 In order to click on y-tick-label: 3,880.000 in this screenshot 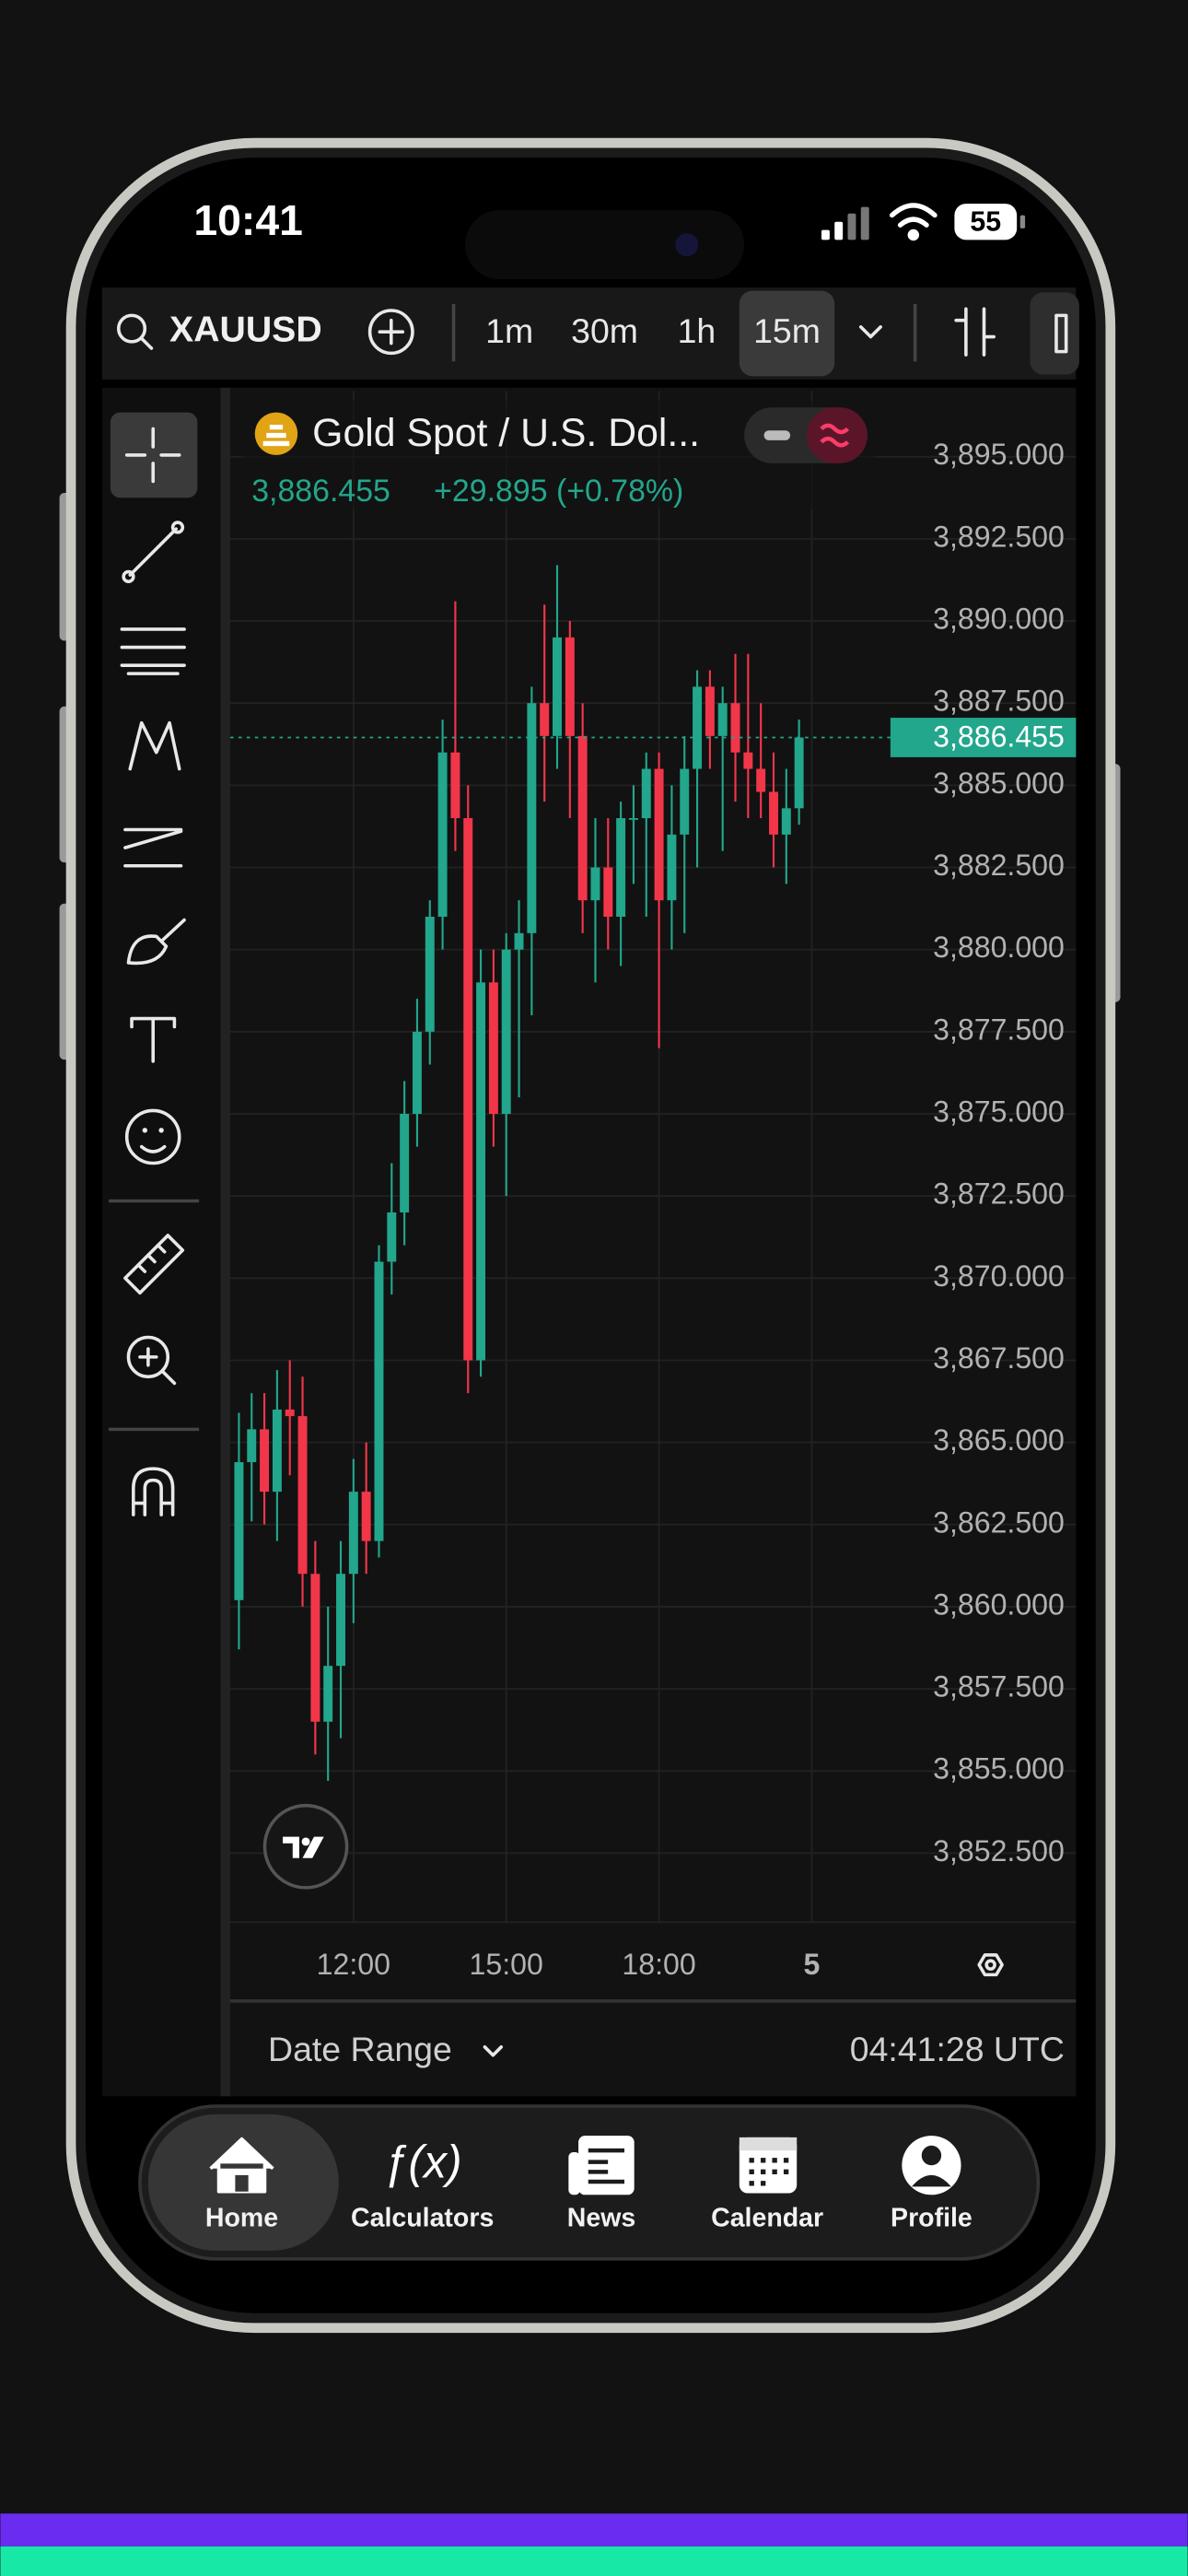, I will do `click(999, 947)`.